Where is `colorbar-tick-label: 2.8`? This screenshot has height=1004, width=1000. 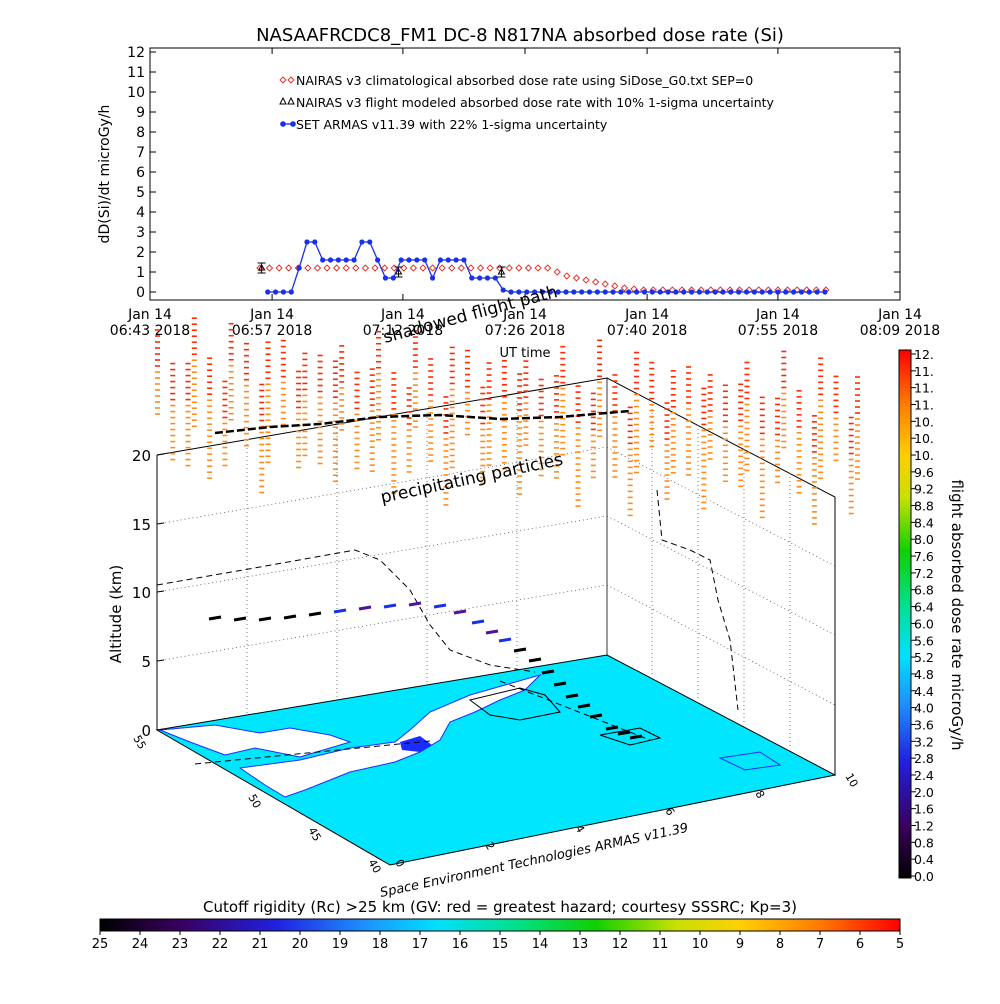
colorbar-tick-label: 2.8 is located at coordinates (924, 758).